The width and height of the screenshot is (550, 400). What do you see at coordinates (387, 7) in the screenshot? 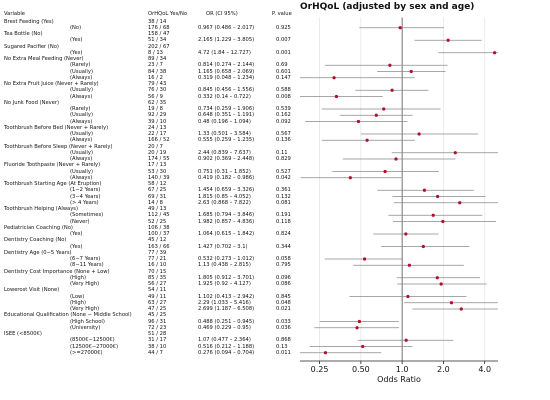
I see `chart-title: OrHQoL (adjusted by sex and age)` at bounding box center [387, 7].